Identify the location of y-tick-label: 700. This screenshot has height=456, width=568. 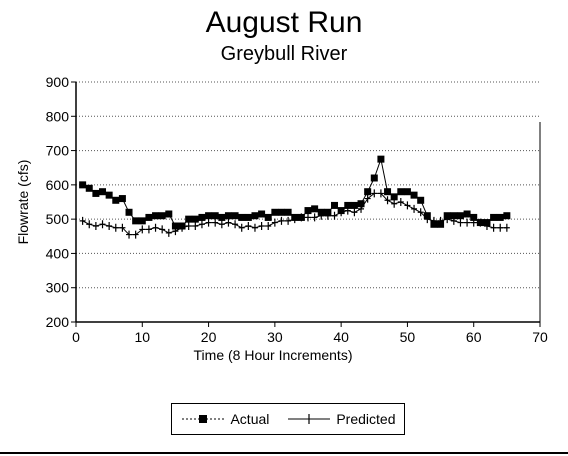
(58, 151).